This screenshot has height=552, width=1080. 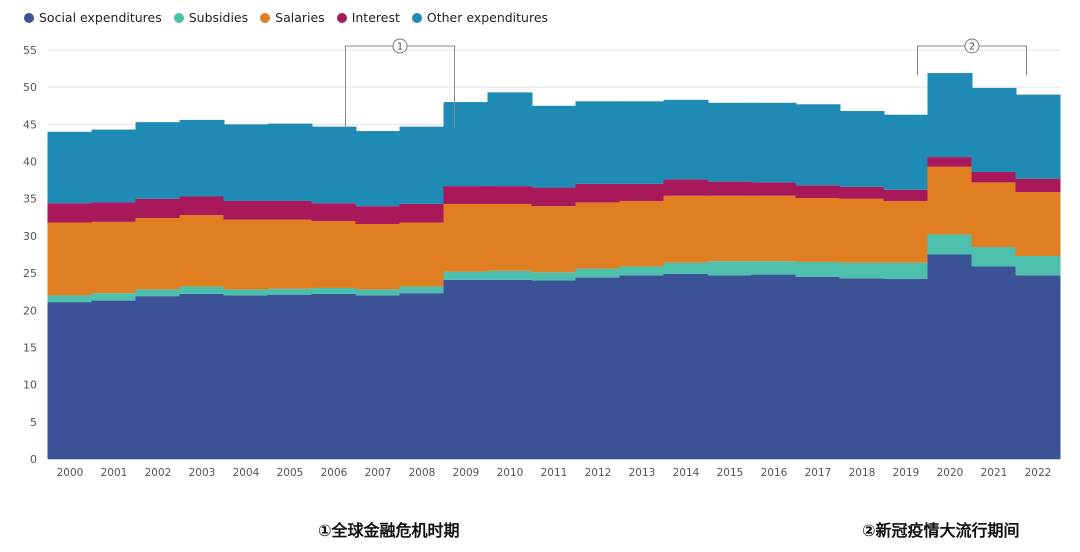 I want to click on legend-item: Subsidies, so click(x=211, y=17).